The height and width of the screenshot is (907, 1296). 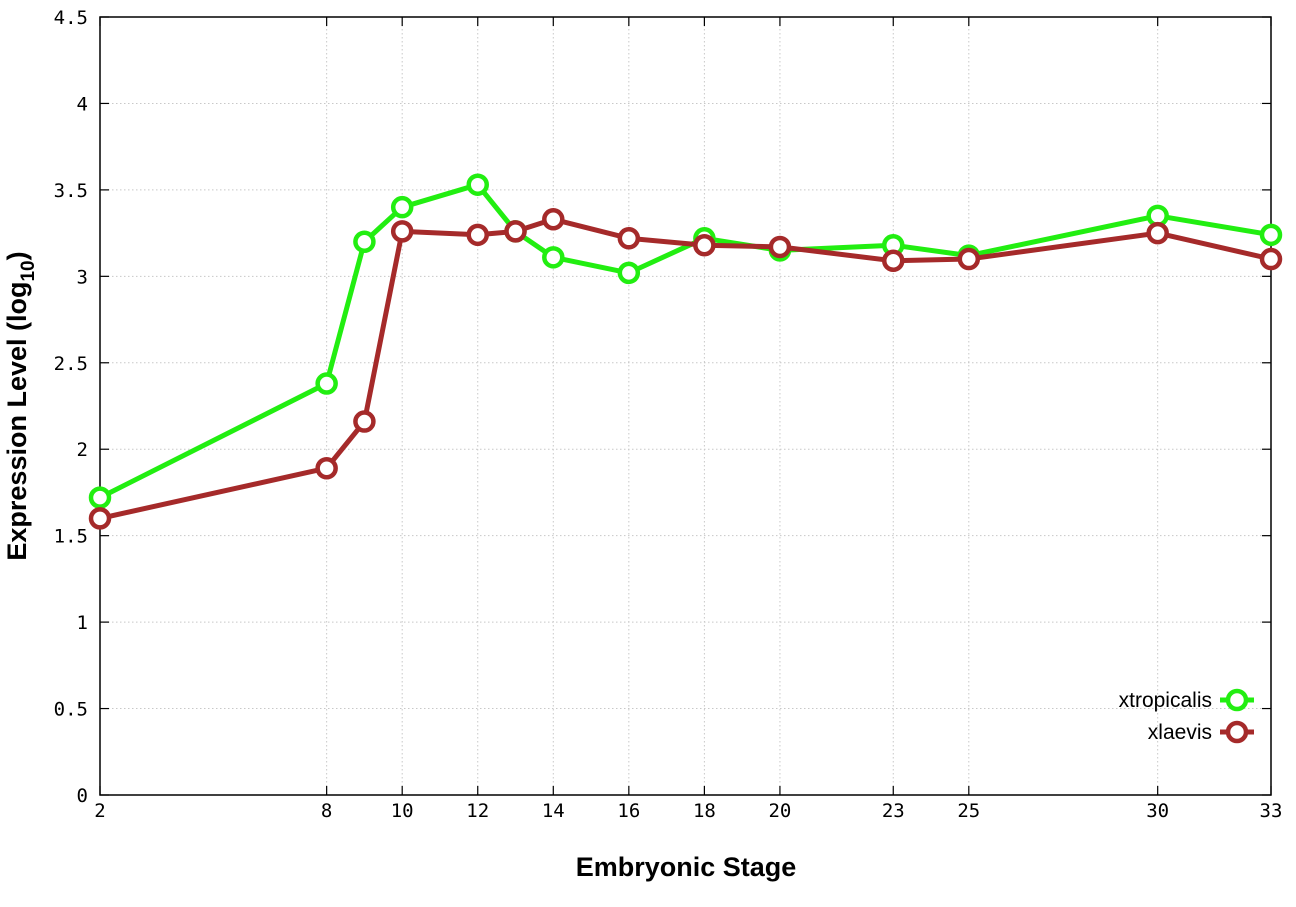 I want to click on x-tick-label: 10, so click(x=402, y=811).